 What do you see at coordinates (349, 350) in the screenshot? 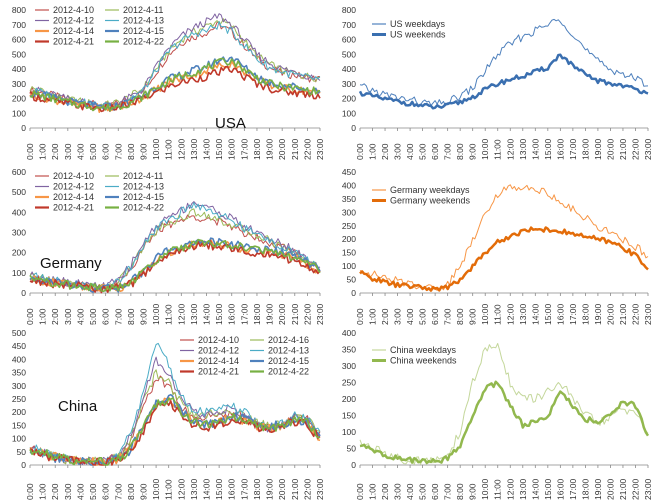
I see `y-tick-label: 350` at bounding box center [349, 350].